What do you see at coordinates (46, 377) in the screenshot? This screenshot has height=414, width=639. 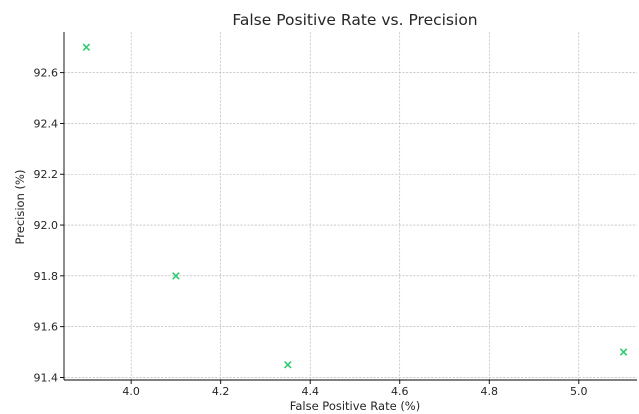 I see `y-tick-label: 91.4` at bounding box center [46, 377].